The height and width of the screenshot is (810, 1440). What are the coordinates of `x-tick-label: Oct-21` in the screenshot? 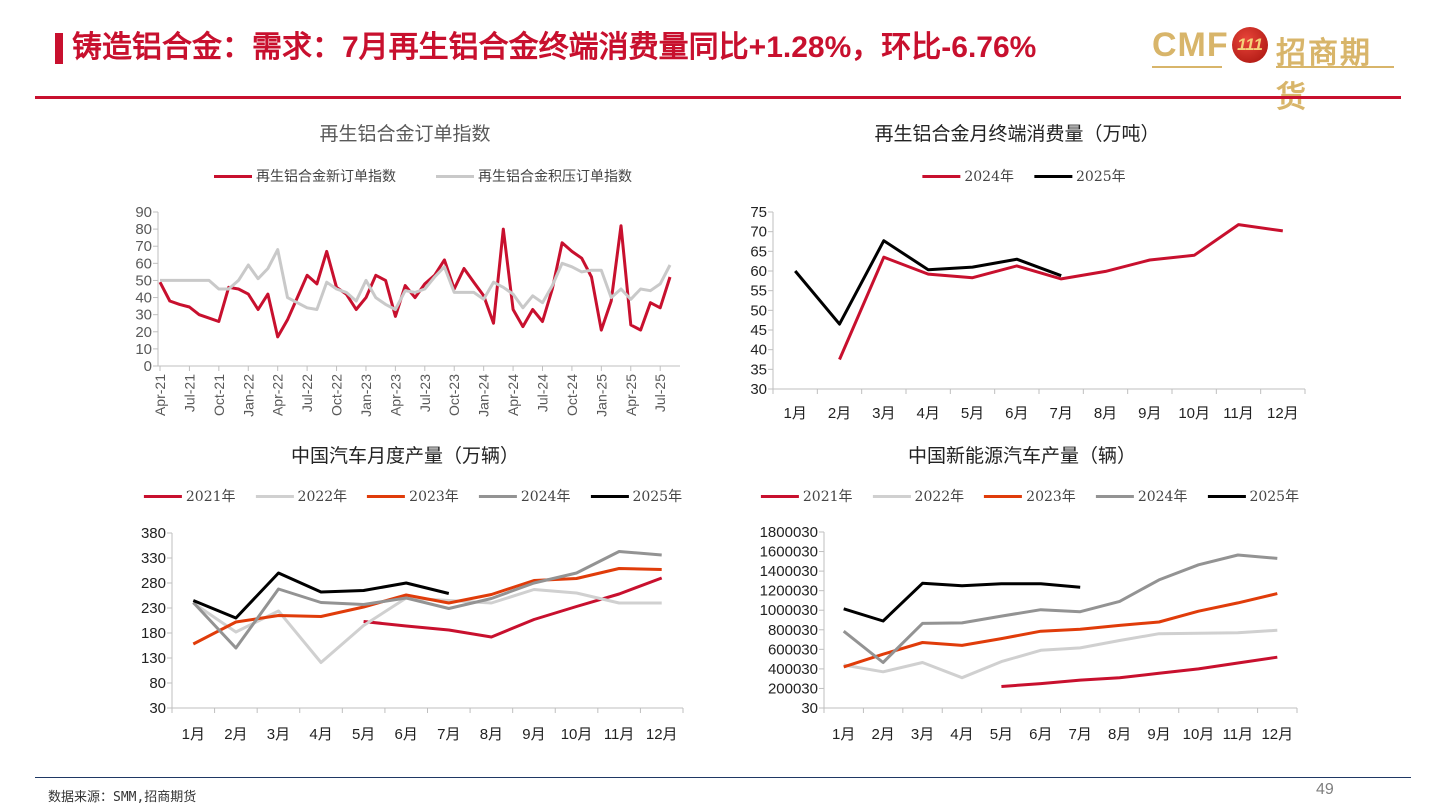 It's located at (219, 395).